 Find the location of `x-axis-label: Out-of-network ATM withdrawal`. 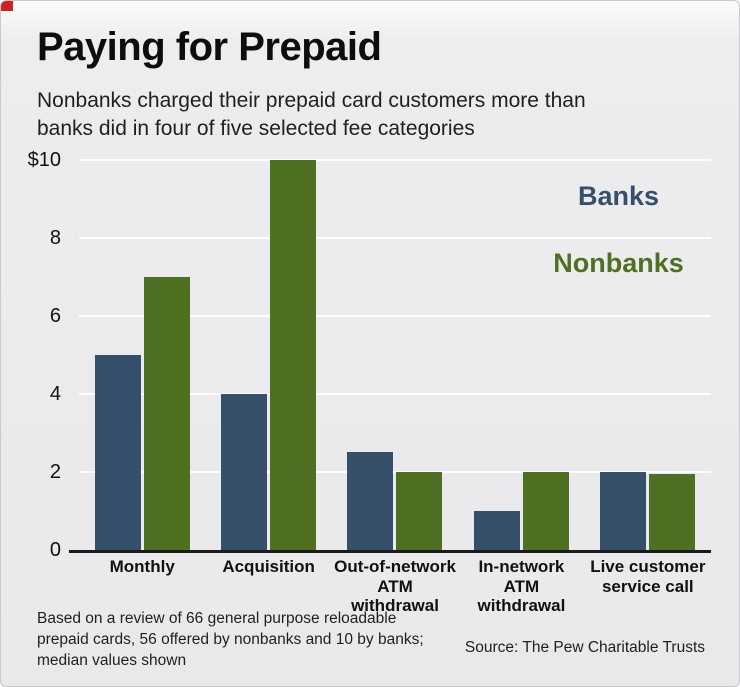

x-axis-label: Out-of-network ATM withdrawal is located at coordinates (395, 586).